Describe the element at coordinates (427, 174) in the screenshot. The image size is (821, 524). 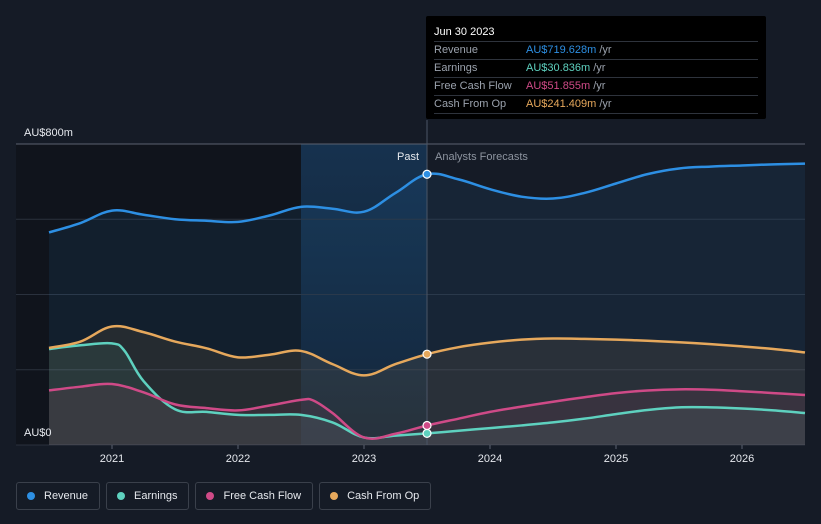
I see `marker-revenue` at that location.